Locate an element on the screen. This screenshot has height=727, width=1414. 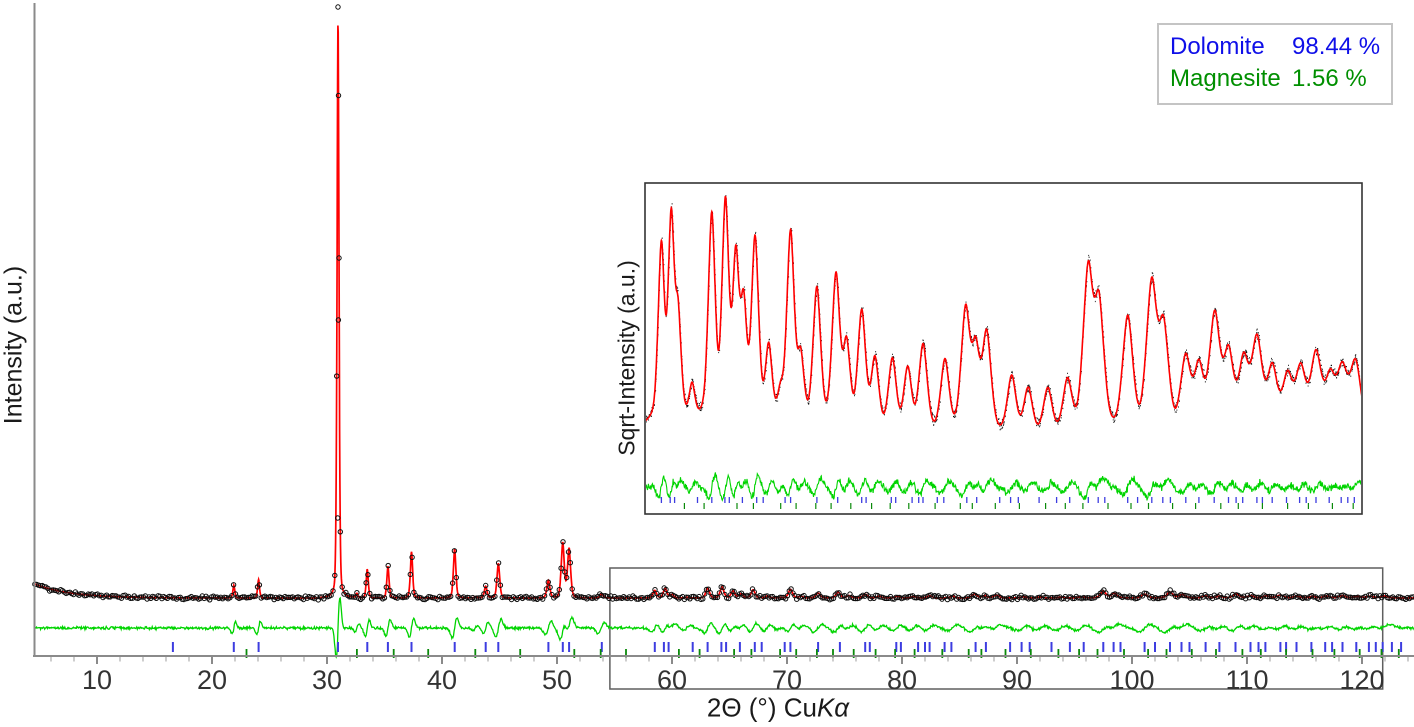
inset-y-axis-label: Sqrt-Intensity (a.u.) is located at coordinates (626, 358).